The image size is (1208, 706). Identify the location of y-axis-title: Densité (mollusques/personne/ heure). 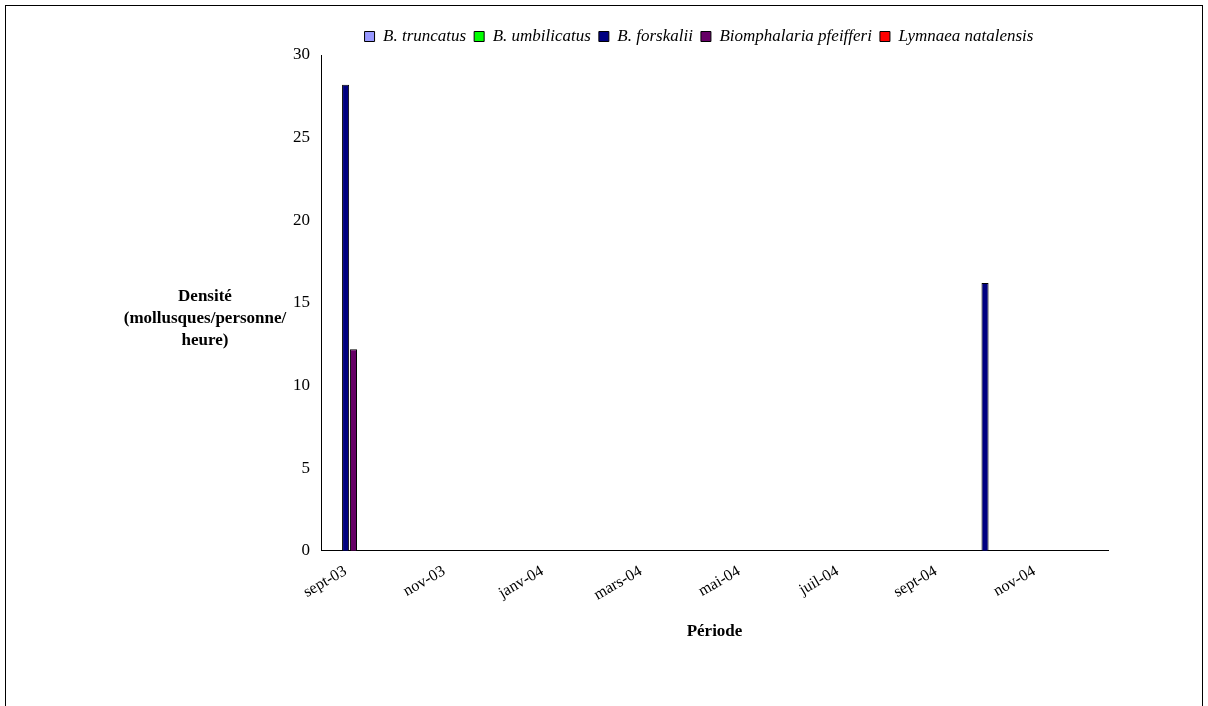
(205, 317).